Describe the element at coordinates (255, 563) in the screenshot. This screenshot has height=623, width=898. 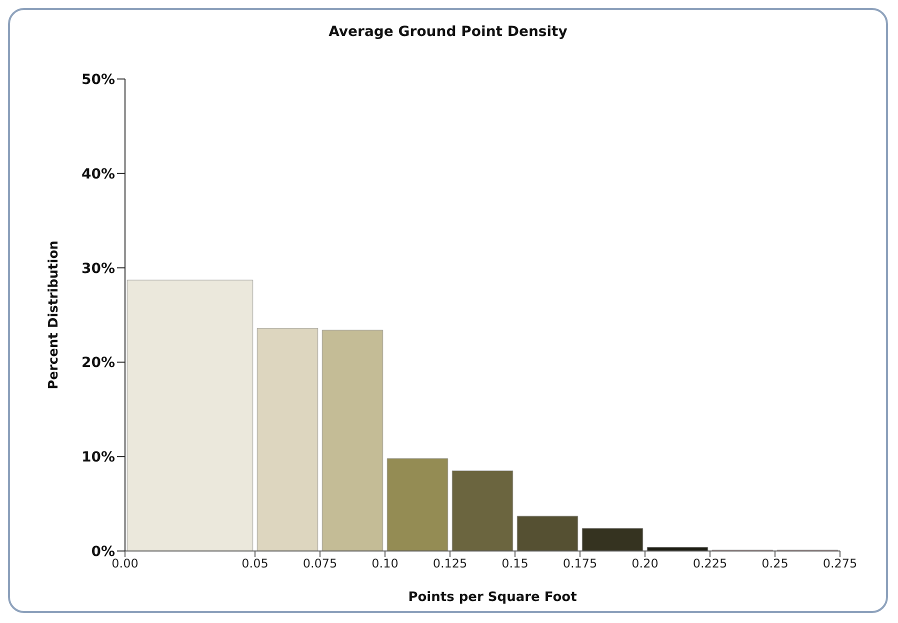
I see `x-tick-label: 0.05` at that location.